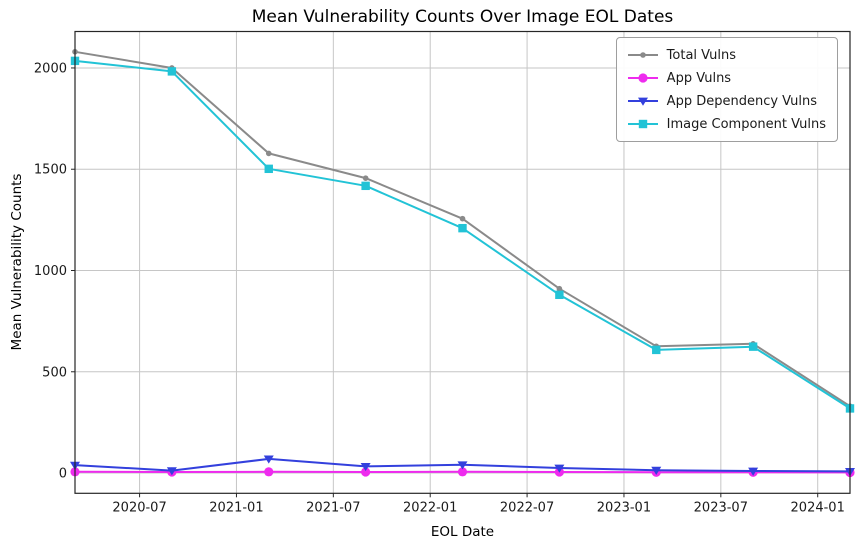 This screenshot has height=547, width=859. What do you see at coordinates (701, 55) in the screenshot?
I see `legend-label: Total Vulns` at bounding box center [701, 55].